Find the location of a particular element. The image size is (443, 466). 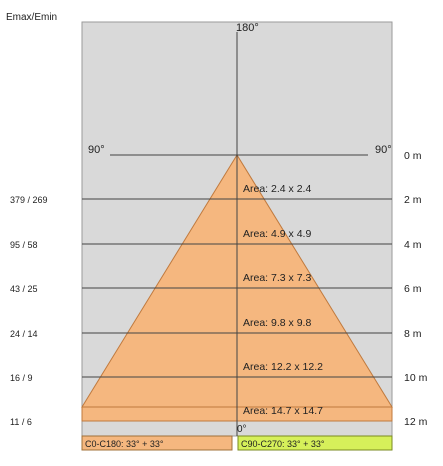

angle-90-left-label: 90° is located at coordinates (96, 150).